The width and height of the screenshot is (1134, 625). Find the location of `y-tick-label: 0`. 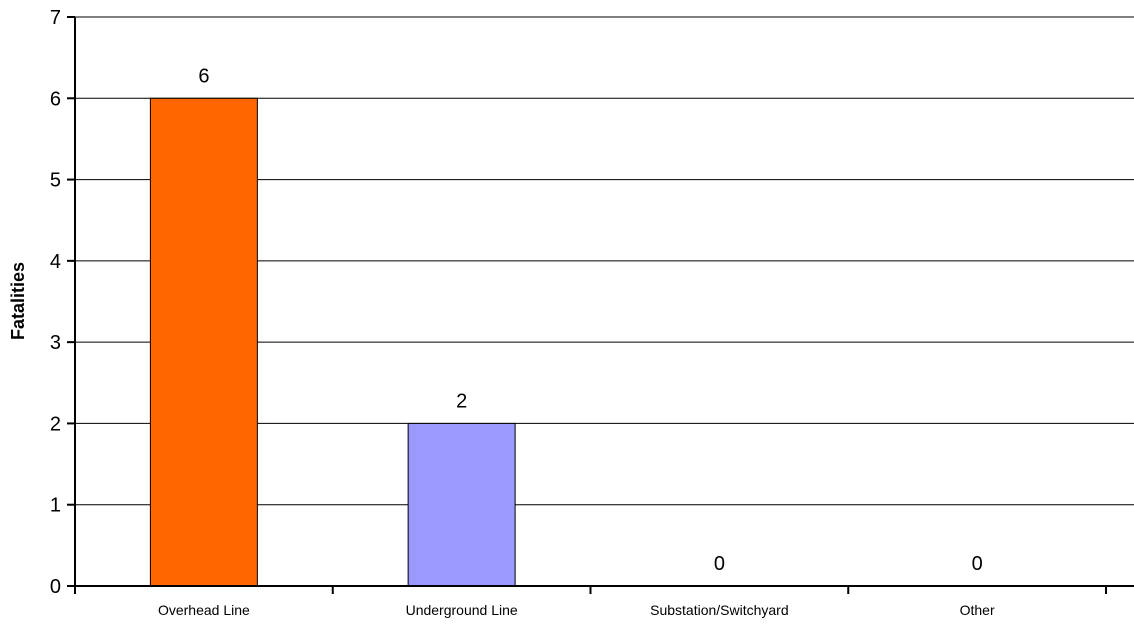

y-tick-label: 0 is located at coordinates (55, 587).